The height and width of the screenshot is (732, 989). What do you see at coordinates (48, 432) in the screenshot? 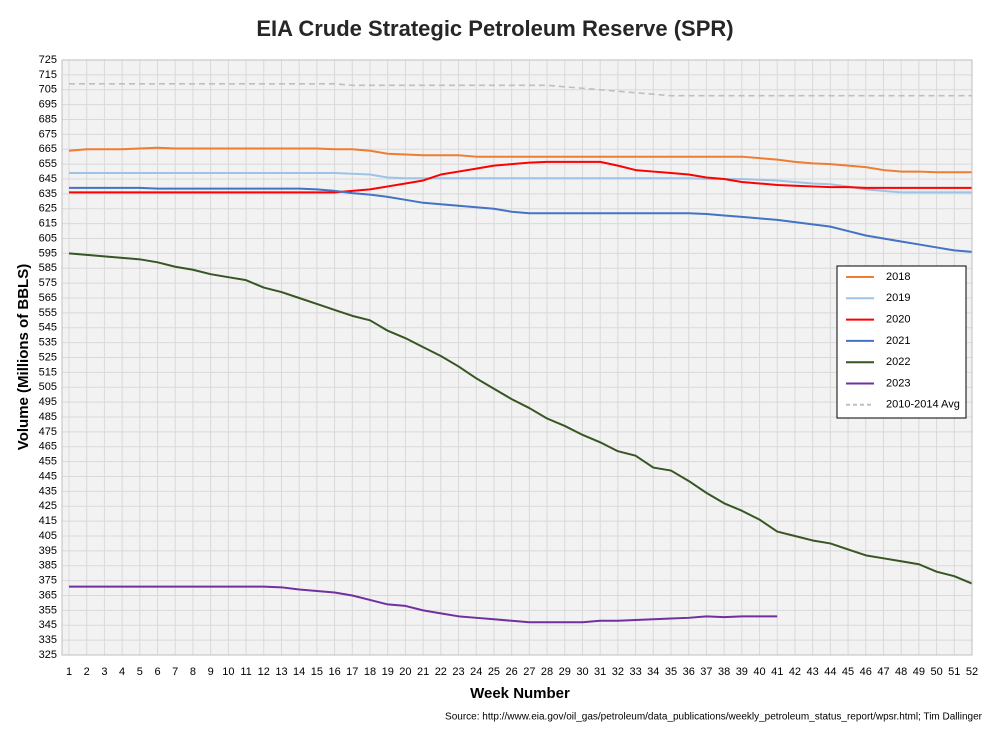
I see `y-tick-label: 475` at bounding box center [48, 432].